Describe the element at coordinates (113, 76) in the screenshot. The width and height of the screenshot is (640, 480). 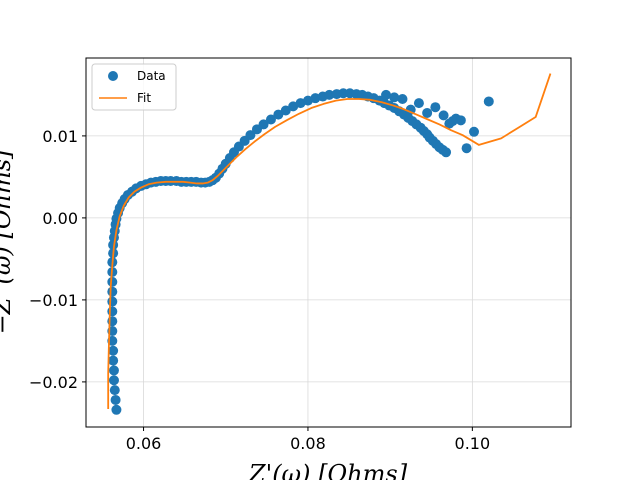
I see `legend-data-marker` at that location.